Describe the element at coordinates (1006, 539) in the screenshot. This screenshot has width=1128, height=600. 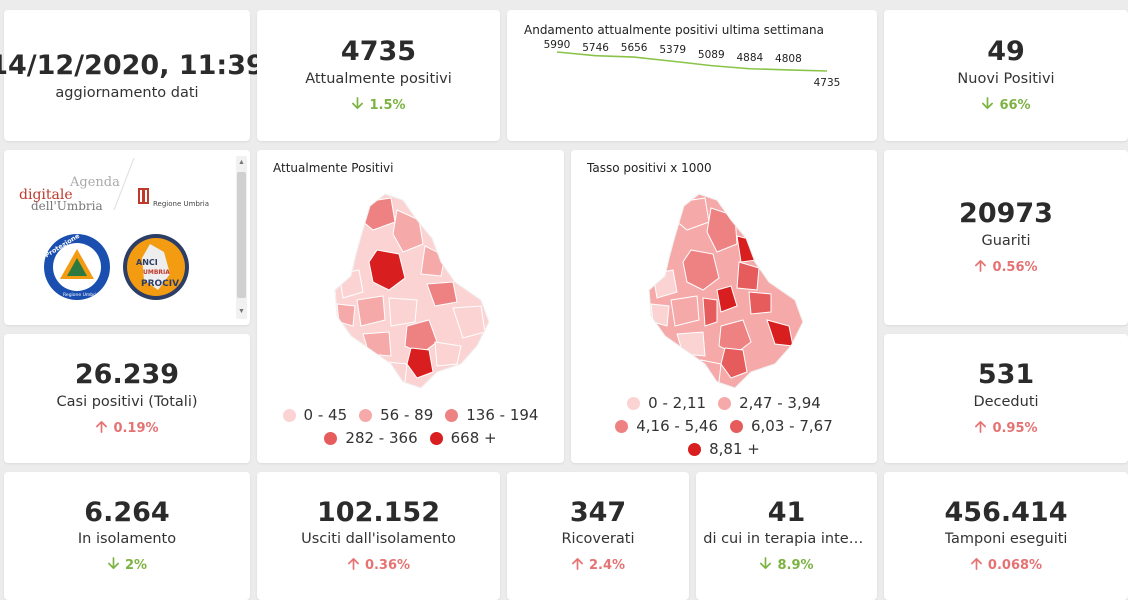
I see `kpi-label: Tamponi eseguiti` at that location.